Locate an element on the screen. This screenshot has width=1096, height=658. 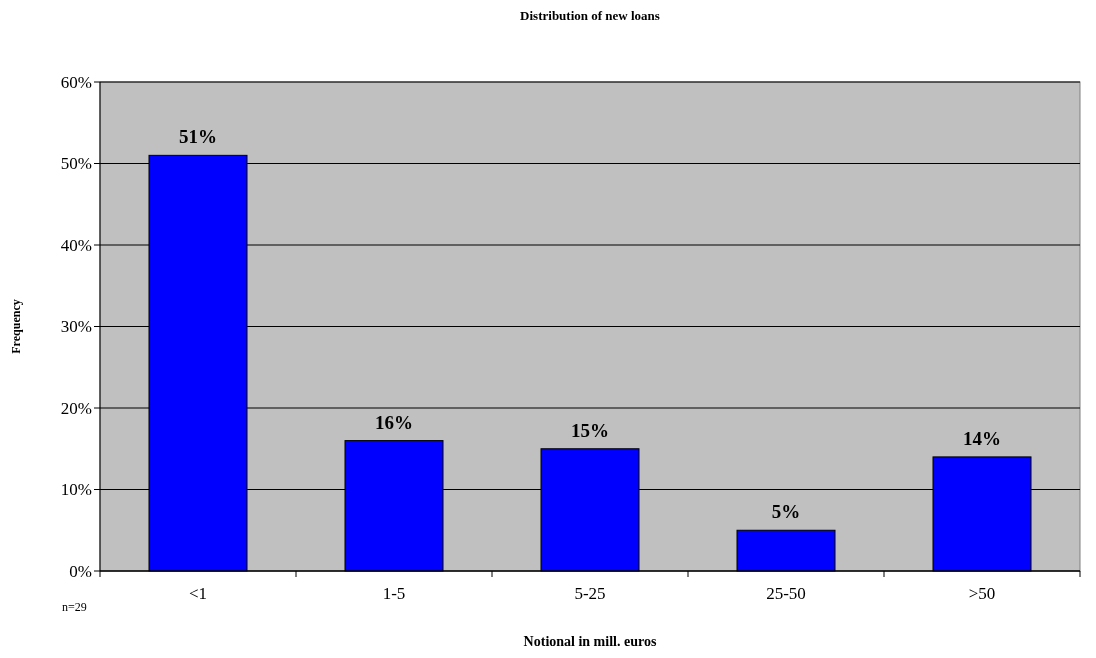
y-tick-label: 40% is located at coordinates (76, 245).